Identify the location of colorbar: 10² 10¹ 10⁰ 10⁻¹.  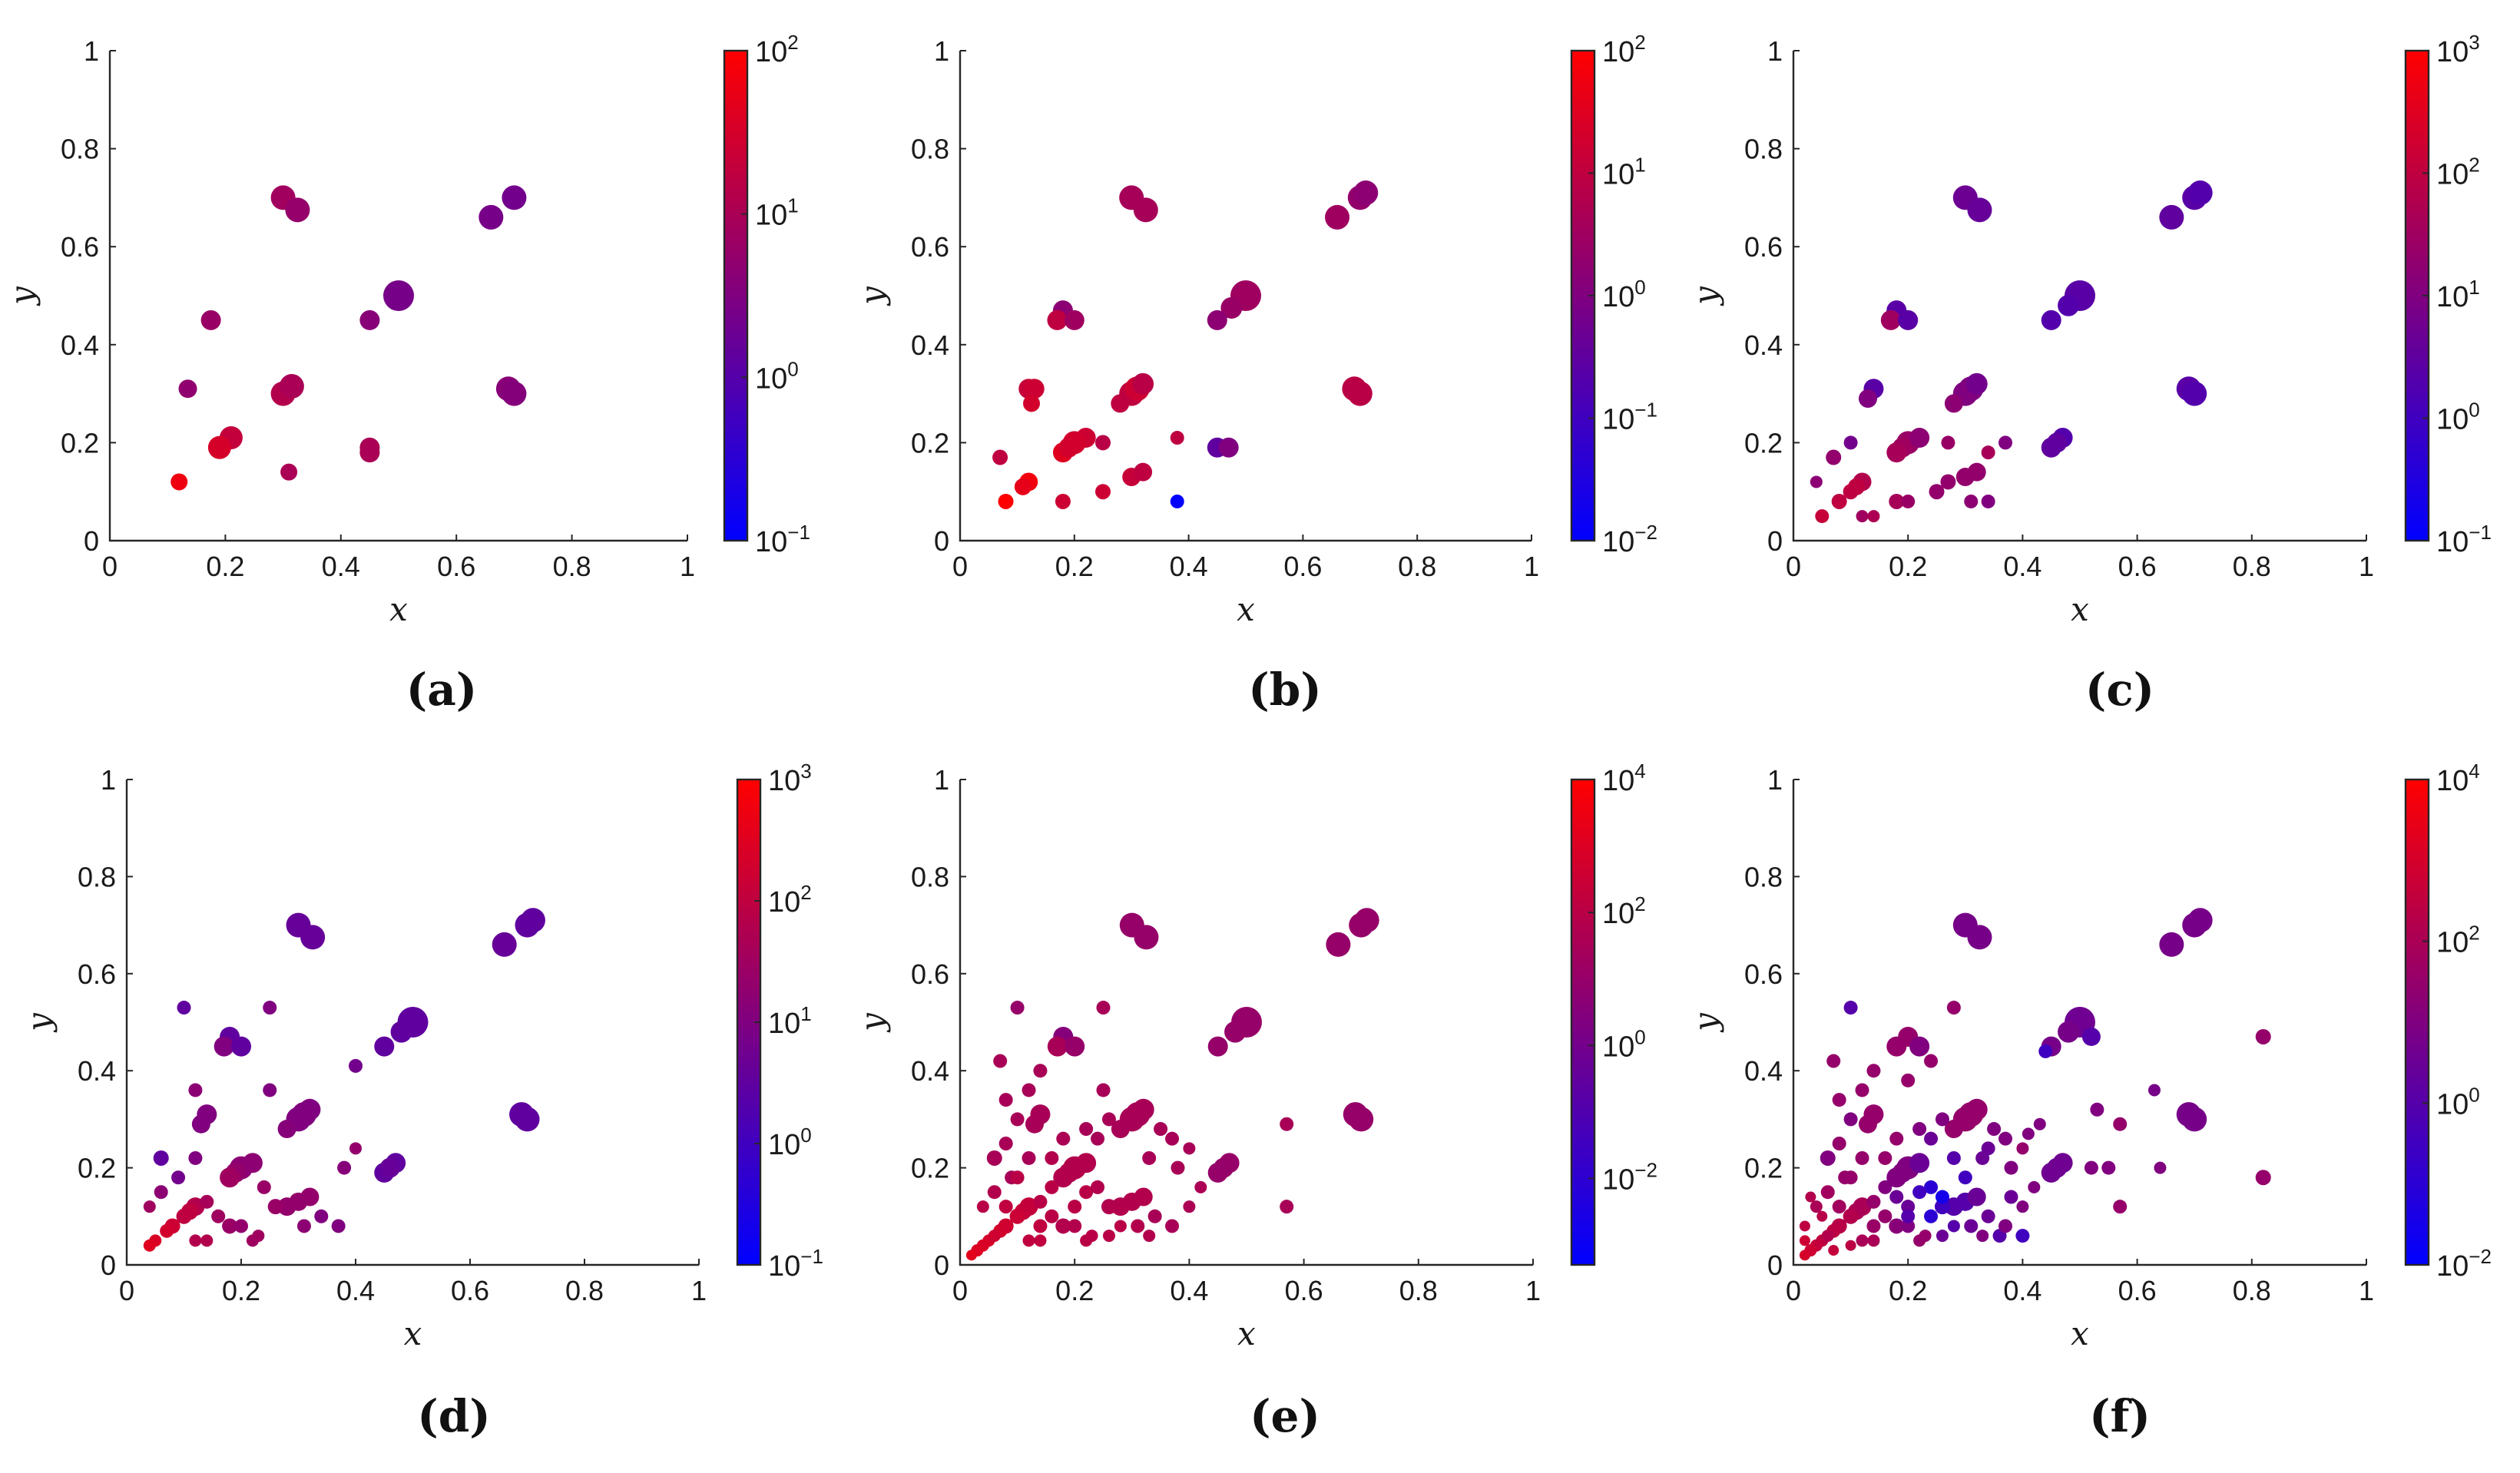
(767, 294).